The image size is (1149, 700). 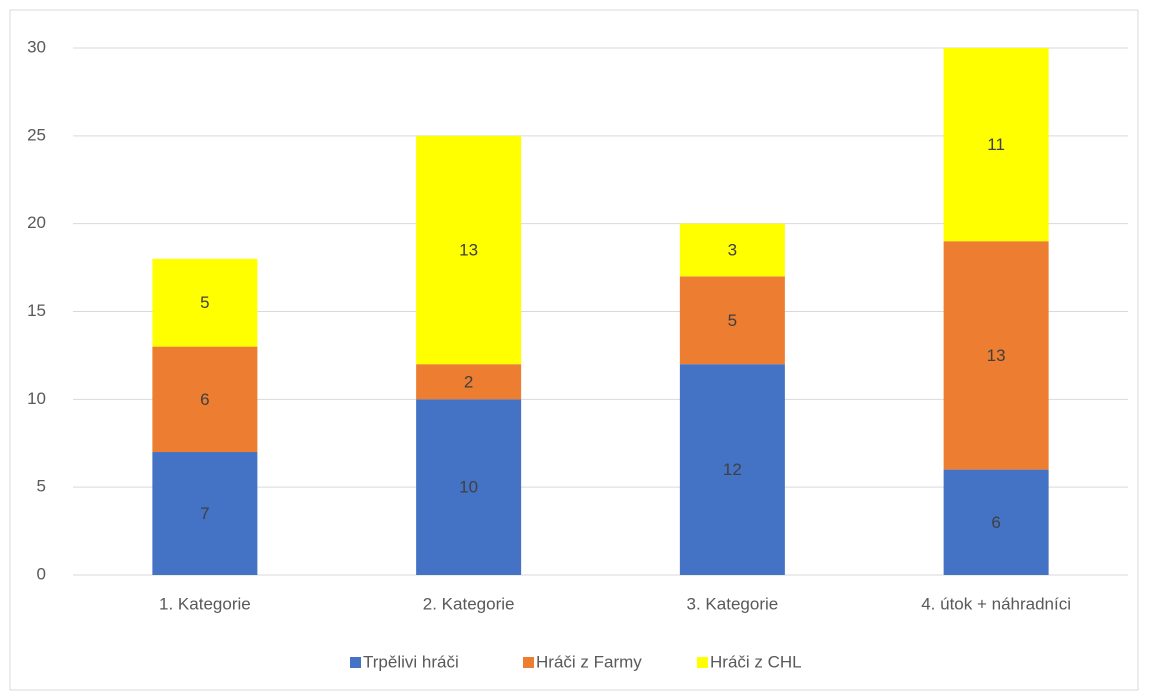 I want to click on legend-label: Hráči z CHL, so click(x=756, y=661).